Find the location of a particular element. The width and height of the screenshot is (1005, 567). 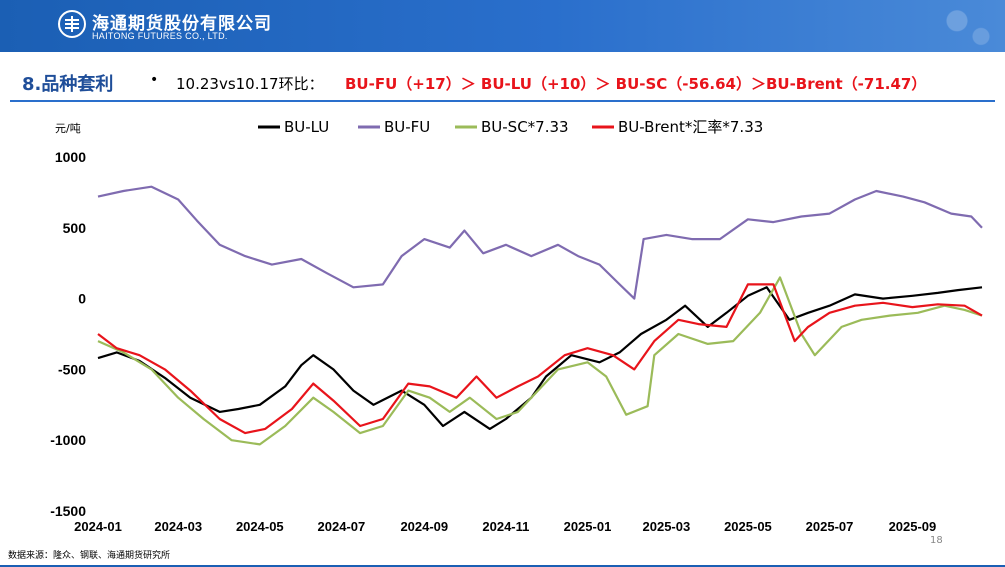

company-name-cn: 海通期货股份有限公司 is located at coordinates (182, 24).